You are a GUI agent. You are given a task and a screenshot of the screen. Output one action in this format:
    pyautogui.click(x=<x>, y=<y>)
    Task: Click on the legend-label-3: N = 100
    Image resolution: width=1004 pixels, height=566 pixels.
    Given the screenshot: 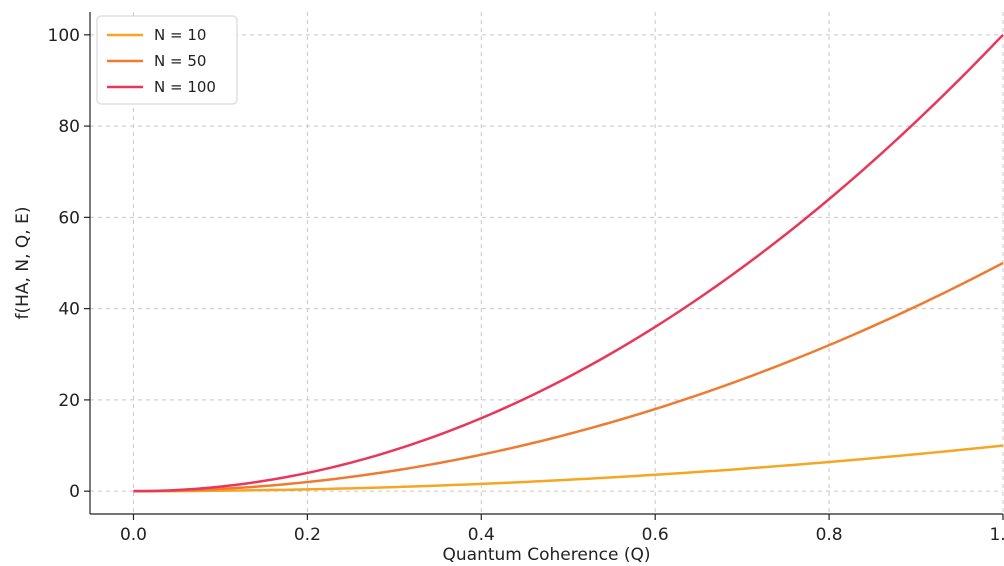 What is the action you would take?
    pyautogui.click(x=185, y=87)
    